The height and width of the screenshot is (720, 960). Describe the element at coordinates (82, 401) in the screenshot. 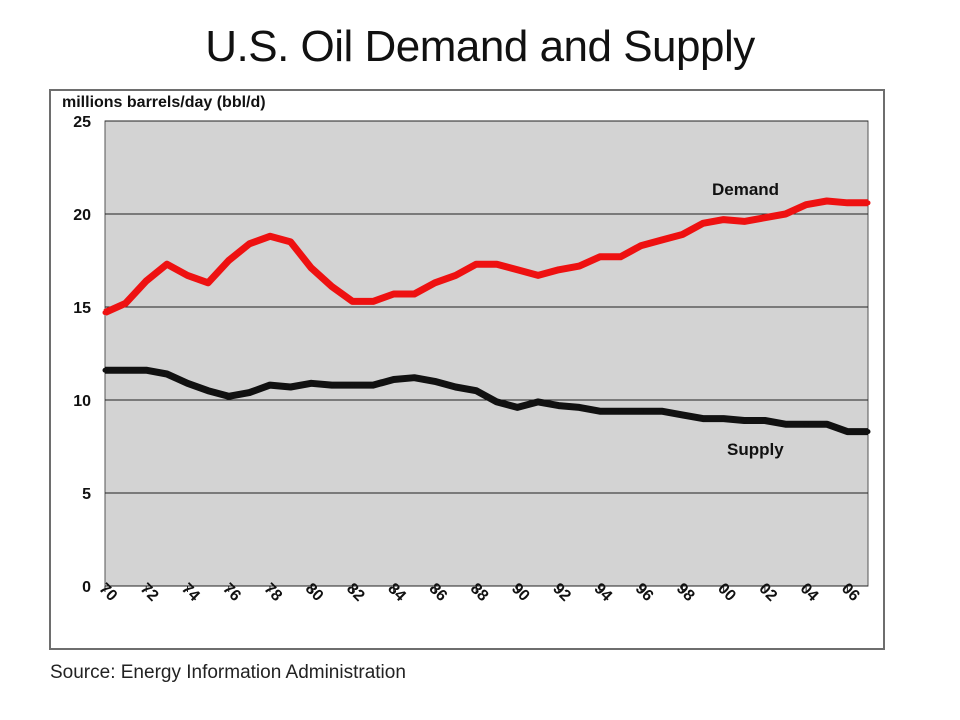

I see `y-tick-label: 10` at that location.